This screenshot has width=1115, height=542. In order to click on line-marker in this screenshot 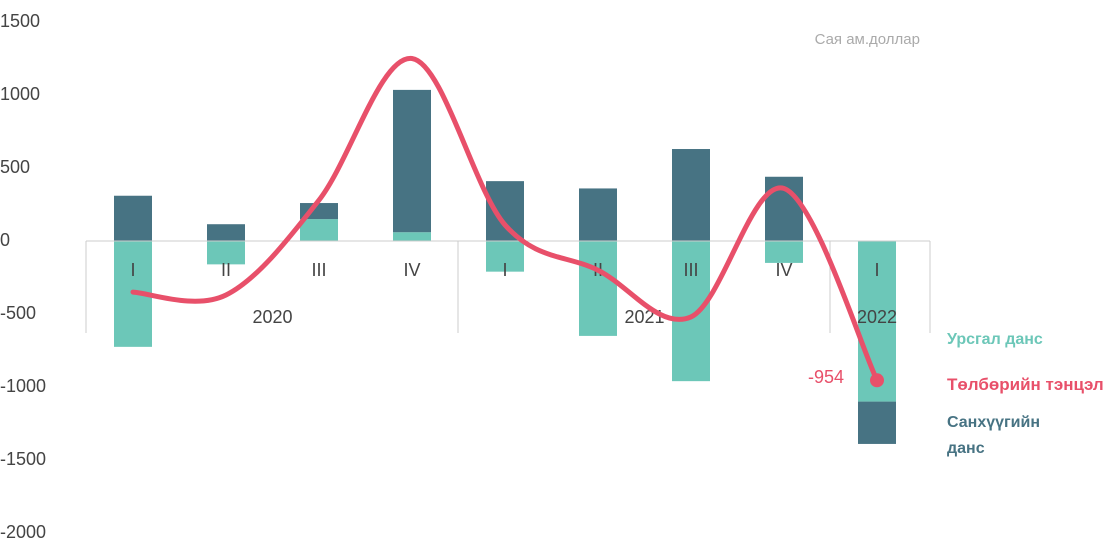, I will do `click(877, 380)`.